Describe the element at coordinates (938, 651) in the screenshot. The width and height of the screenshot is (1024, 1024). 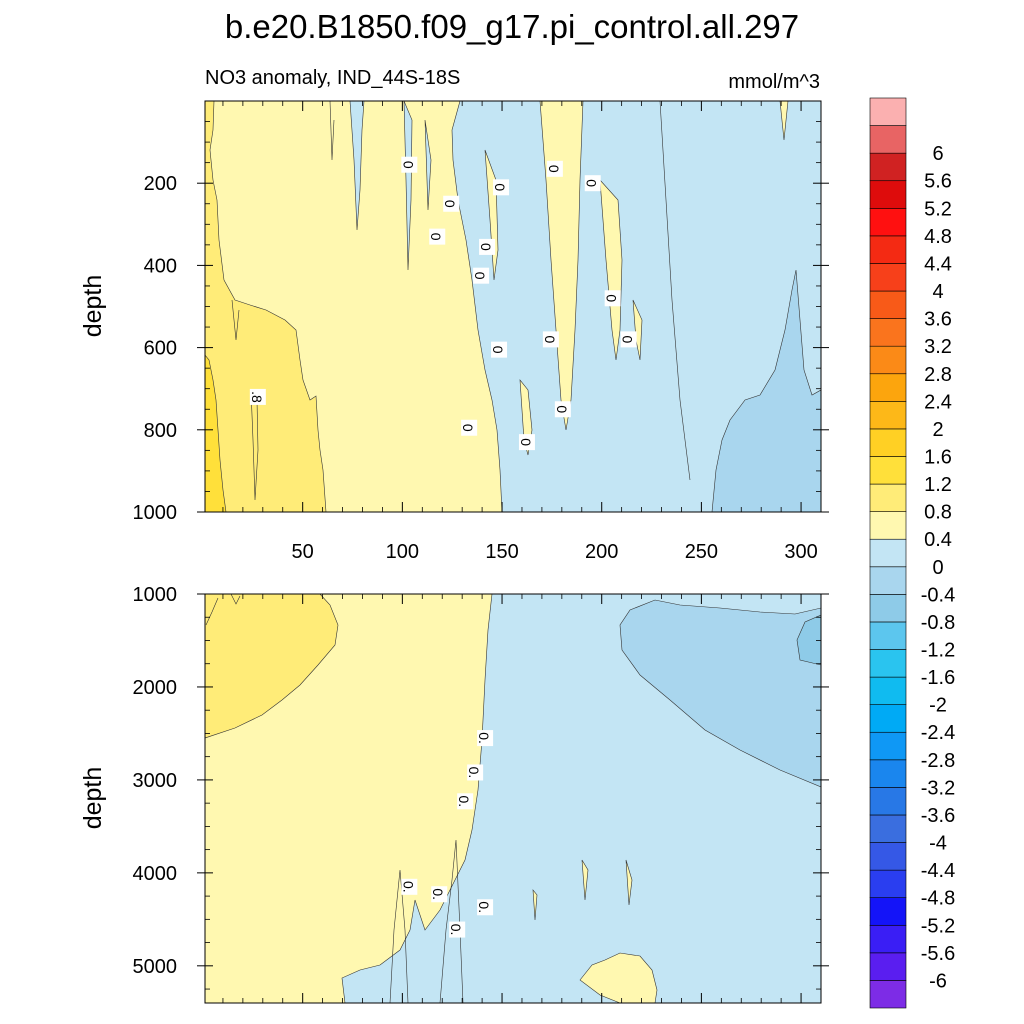
I see `colorbar-label: -1.2` at that location.